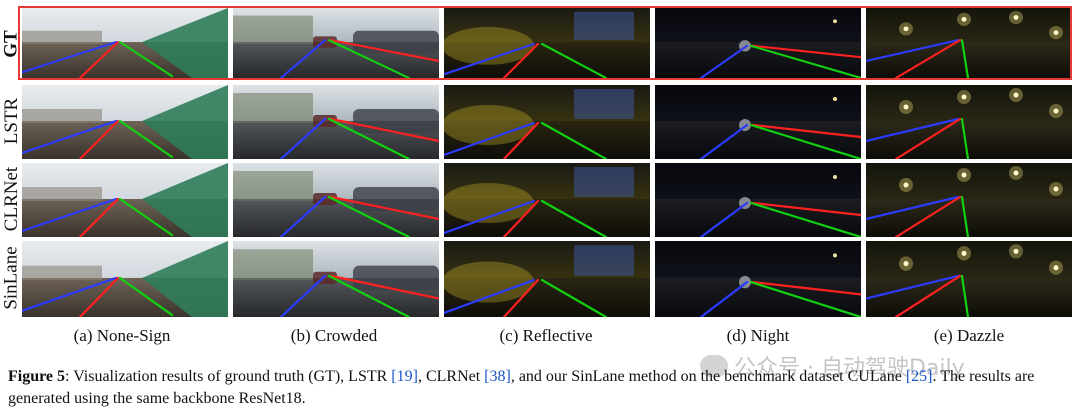  What do you see at coordinates (758, 122) in the screenshot?
I see `result-image-lstr-night-dark` at bounding box center [758, 122].